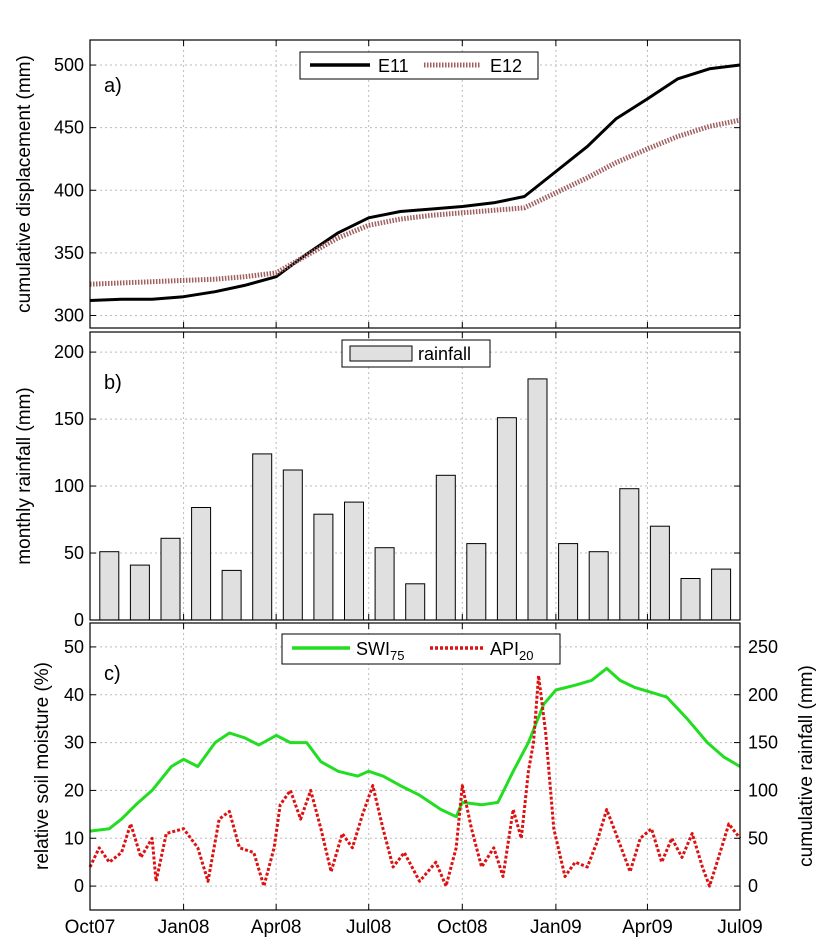  I want to click on panel-c-y2tick-label: 100, so click(763, 790).